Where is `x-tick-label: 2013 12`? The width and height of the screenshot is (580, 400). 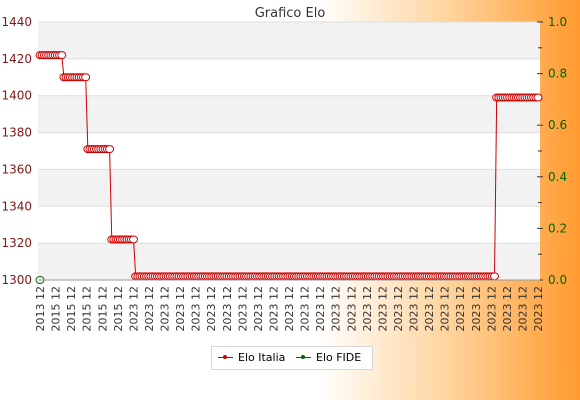 x-tick-label: 2013 12 is located at coordinates (40, 309).